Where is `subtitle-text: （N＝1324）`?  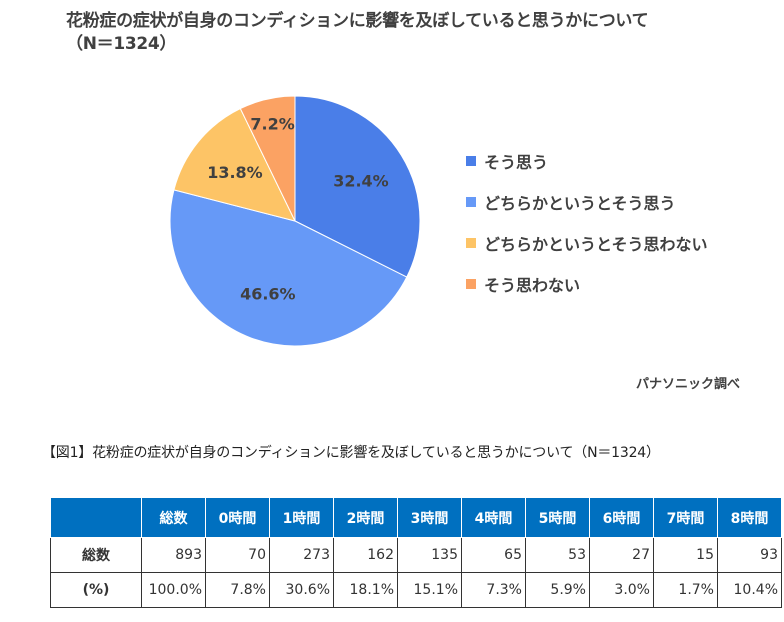 subtitle-text: （N＝1324） is located at coordinates (121, 44).